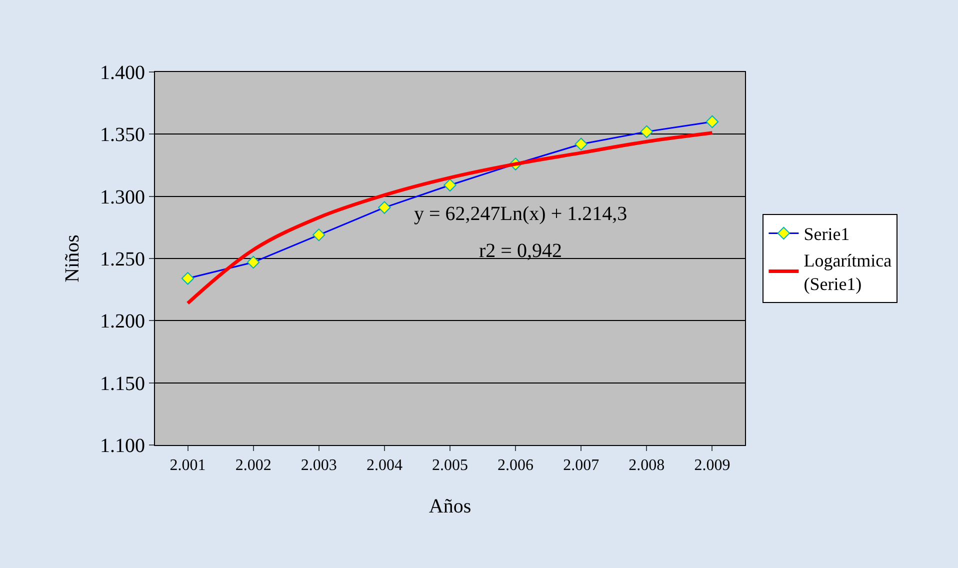 Image resolution: width=958 pixels, height=568 pixels. What do you see at coordinates (516, 465) in the screenshot?
I see `x-tick-label: 2.006` at bounding box center [516, 465].